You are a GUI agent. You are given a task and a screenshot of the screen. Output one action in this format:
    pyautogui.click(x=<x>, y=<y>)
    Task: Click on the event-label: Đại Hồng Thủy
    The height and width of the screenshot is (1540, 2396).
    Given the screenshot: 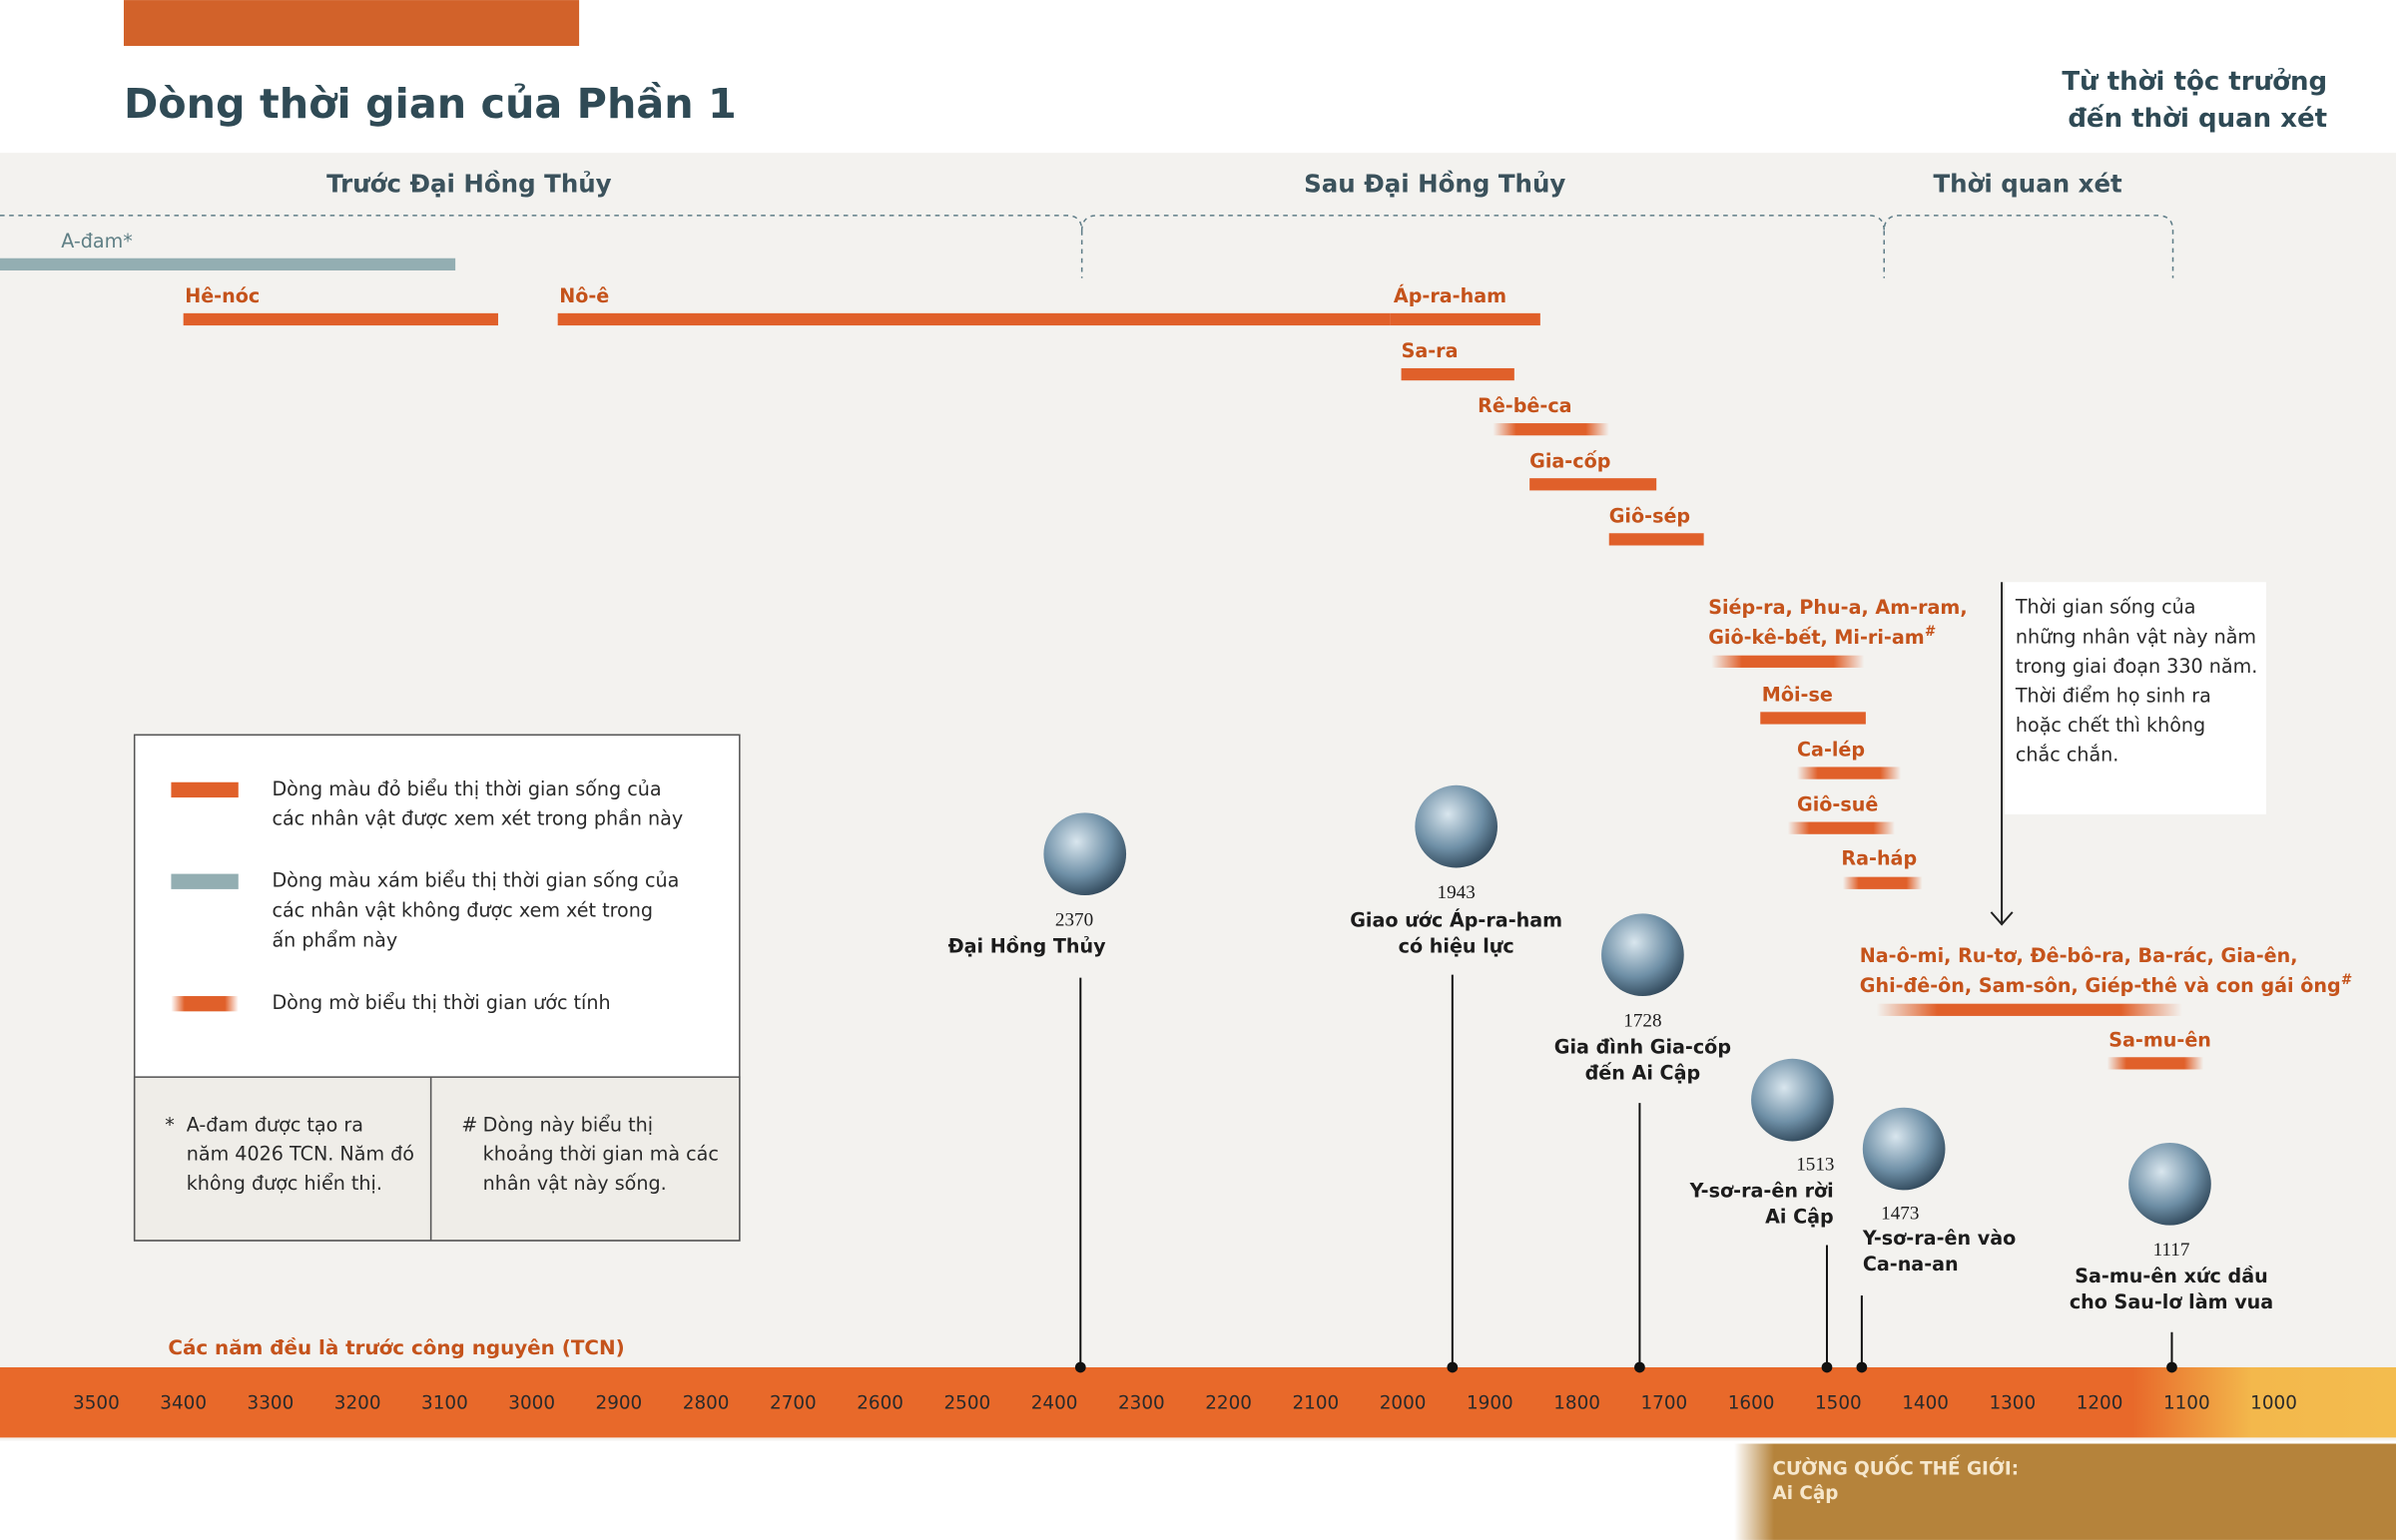 What is the action you would take?
    pyautogui.click(x=1027, y=946)
    